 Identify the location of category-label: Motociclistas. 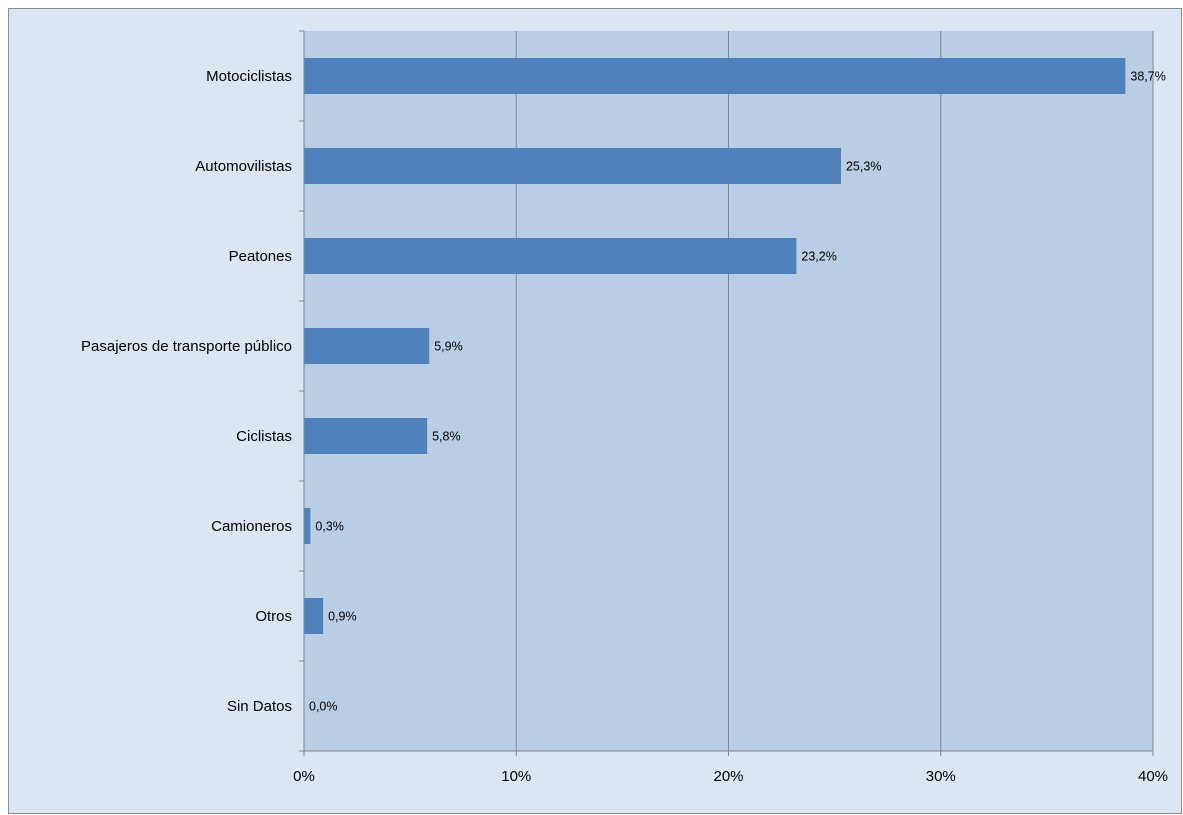
(249, 76).